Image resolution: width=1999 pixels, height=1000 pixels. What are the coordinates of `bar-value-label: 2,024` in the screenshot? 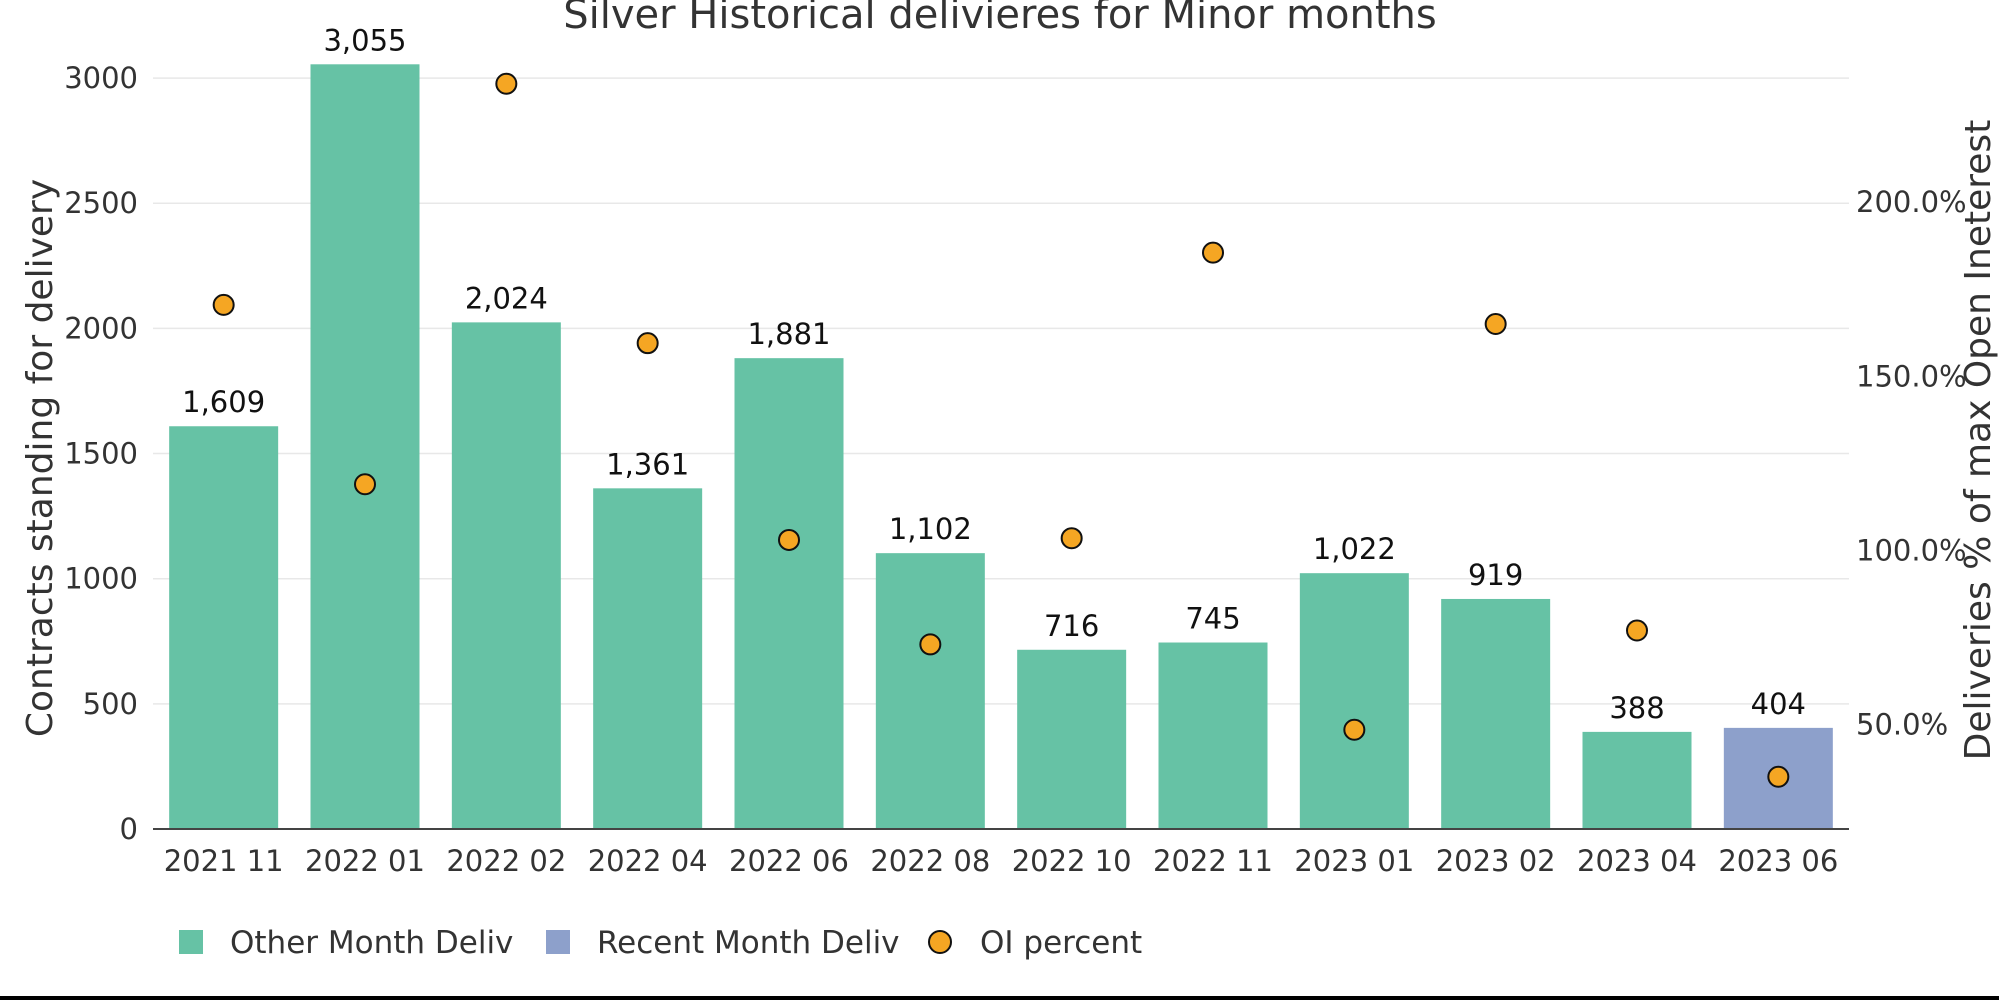 It's located at (506, 298).